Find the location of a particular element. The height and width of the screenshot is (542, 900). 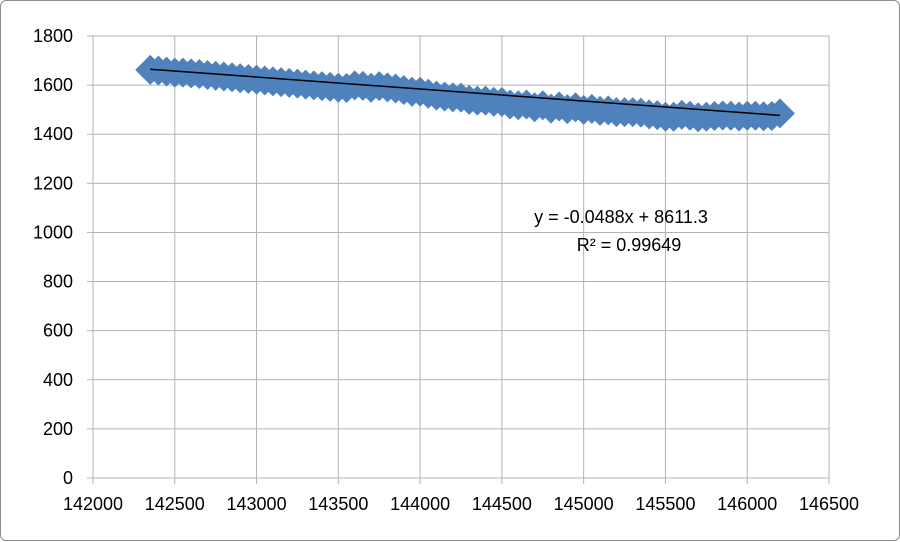

trendline-equation: y = -0.0488x + 8611.3 is located at coordinates (621, 217).